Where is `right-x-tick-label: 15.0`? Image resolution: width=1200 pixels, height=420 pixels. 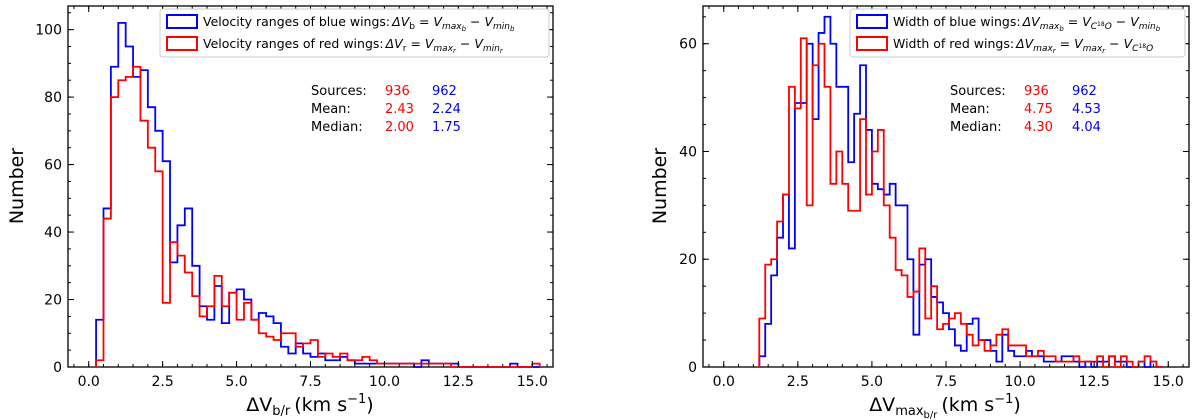
right-x-tick-label: 15.0 is located at coordinates (1168, 382).